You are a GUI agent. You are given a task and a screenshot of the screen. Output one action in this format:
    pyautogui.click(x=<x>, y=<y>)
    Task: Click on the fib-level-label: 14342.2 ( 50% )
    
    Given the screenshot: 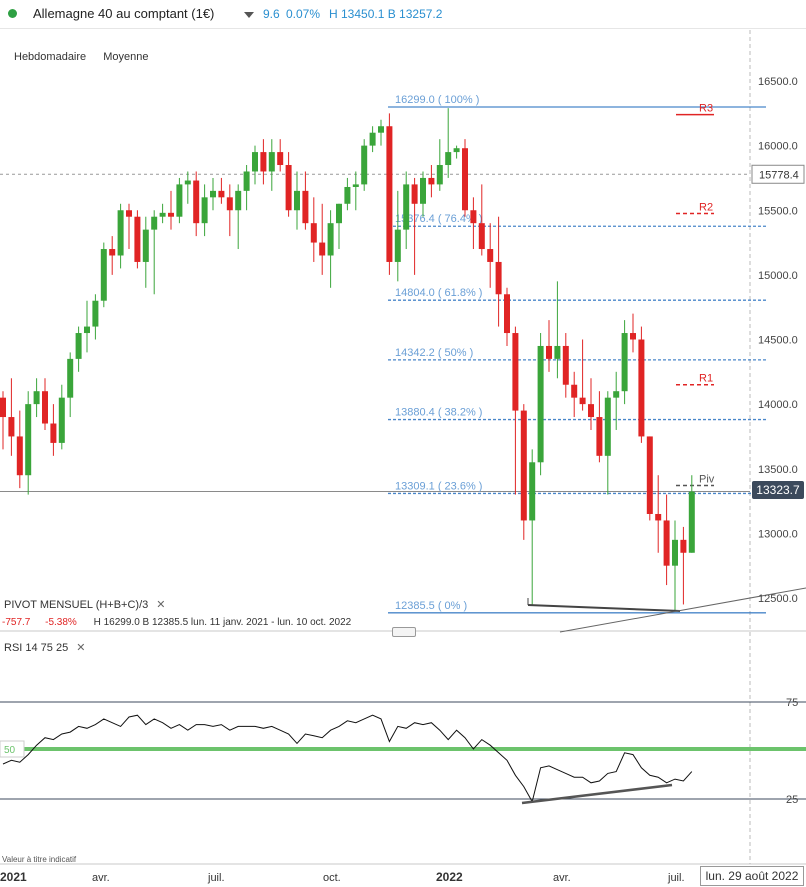 What is the action you would take?
    pyautogui.click(x=434, y=353)
    